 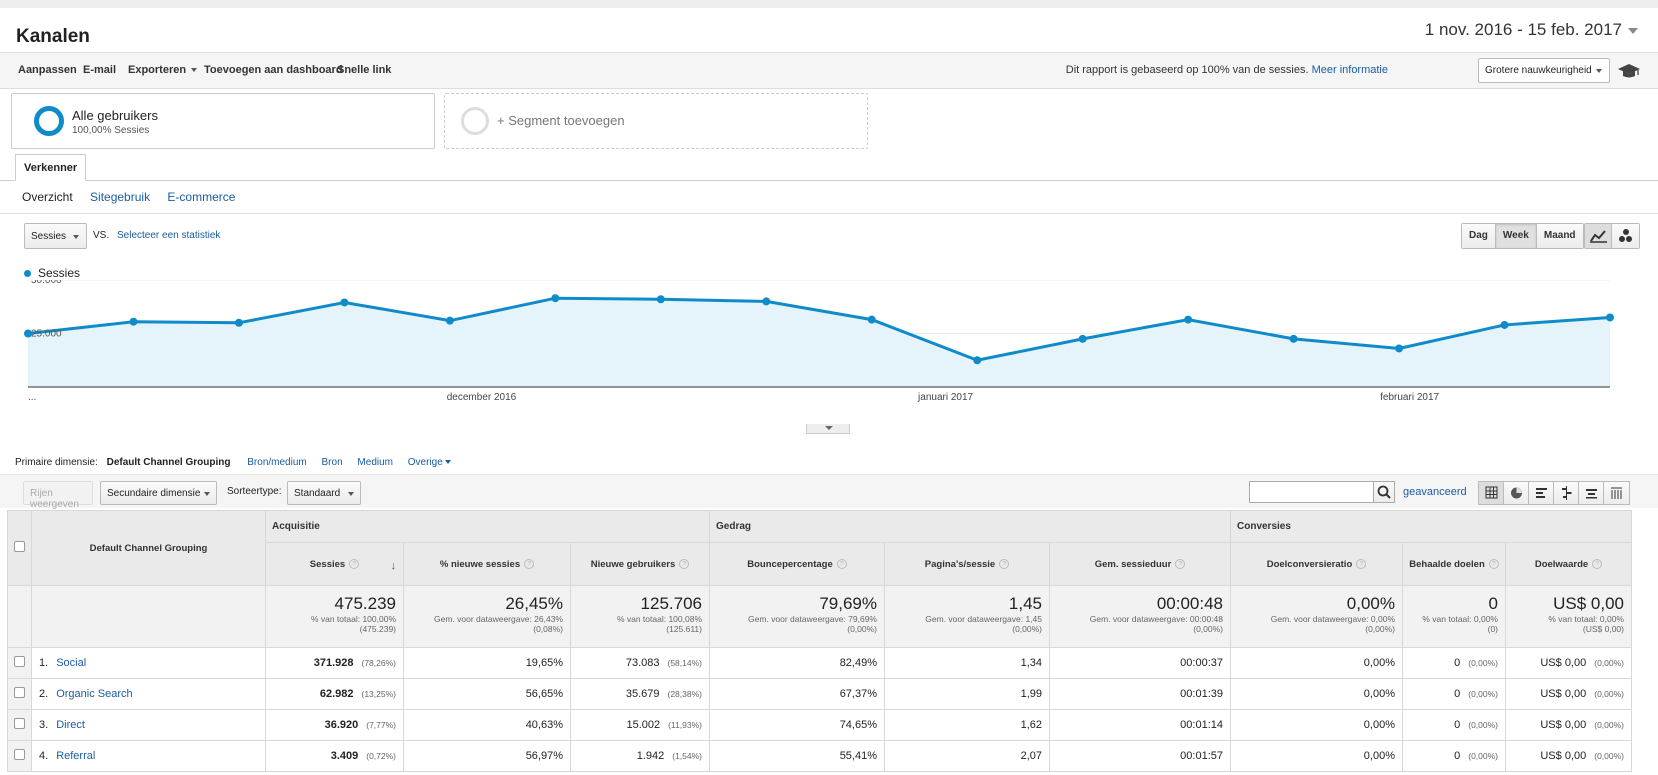 I want to click on segment-placeholder-icon, so click(x=475, y=121).